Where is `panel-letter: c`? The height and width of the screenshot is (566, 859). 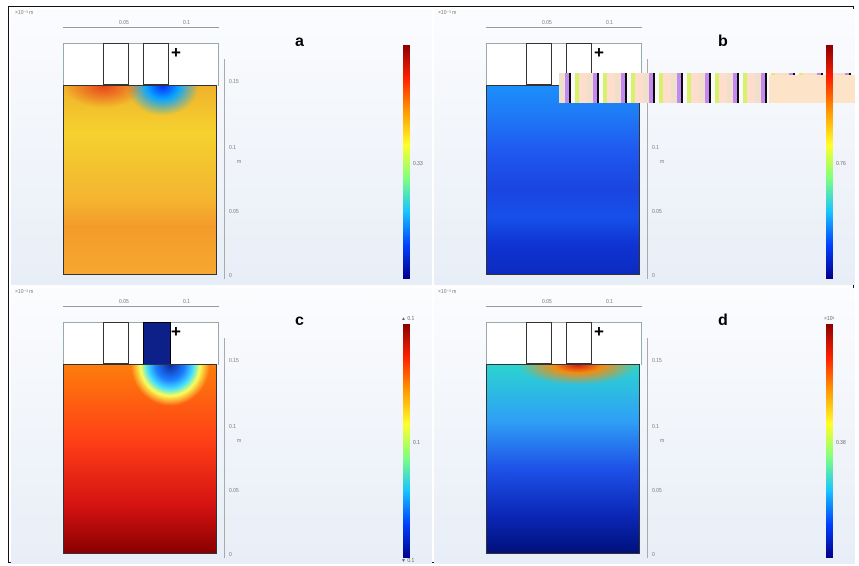 panel-letter: c is located at coordinates (299, 320).